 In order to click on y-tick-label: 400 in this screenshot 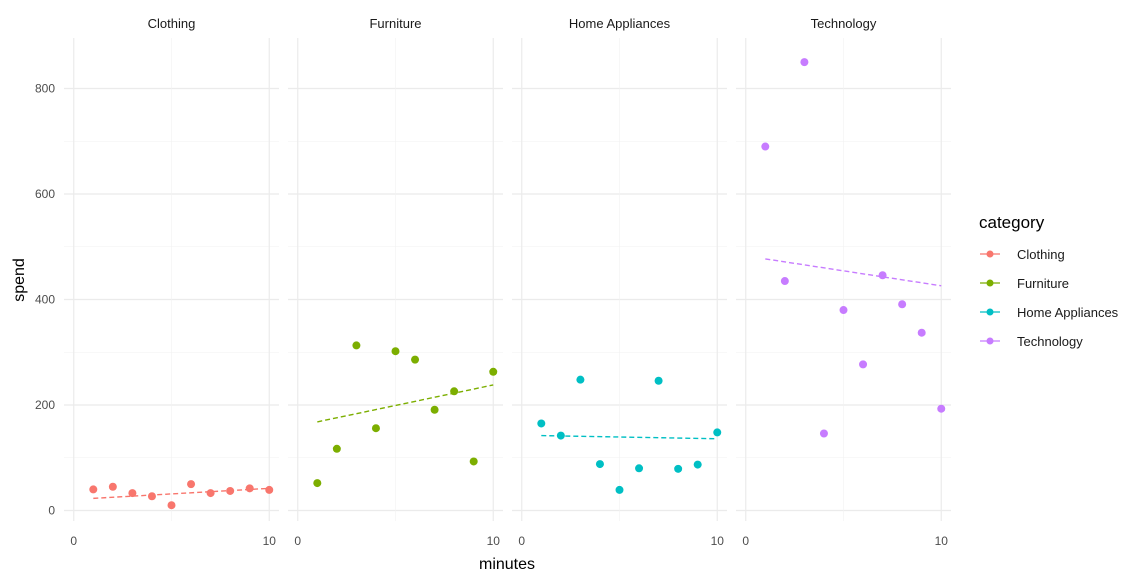, I will do `click(45, 300)`.